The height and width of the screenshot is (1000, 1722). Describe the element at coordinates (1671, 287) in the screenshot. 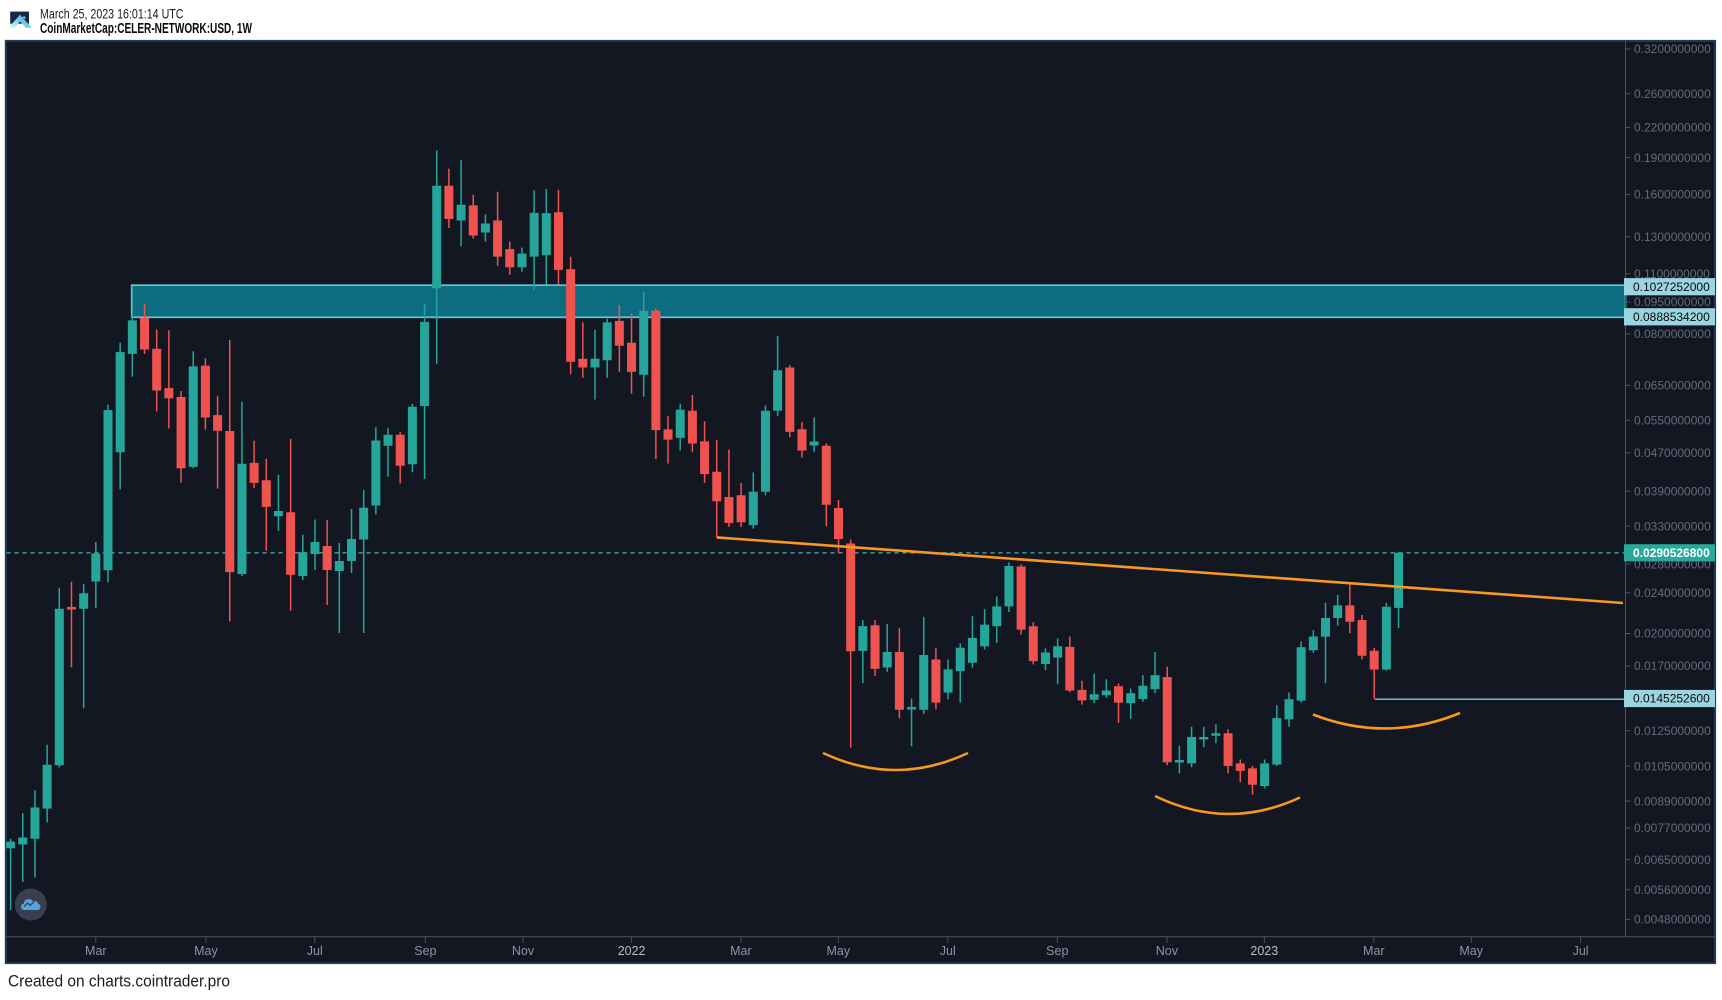

I see `svg-text: 0.1027252000` at that location.